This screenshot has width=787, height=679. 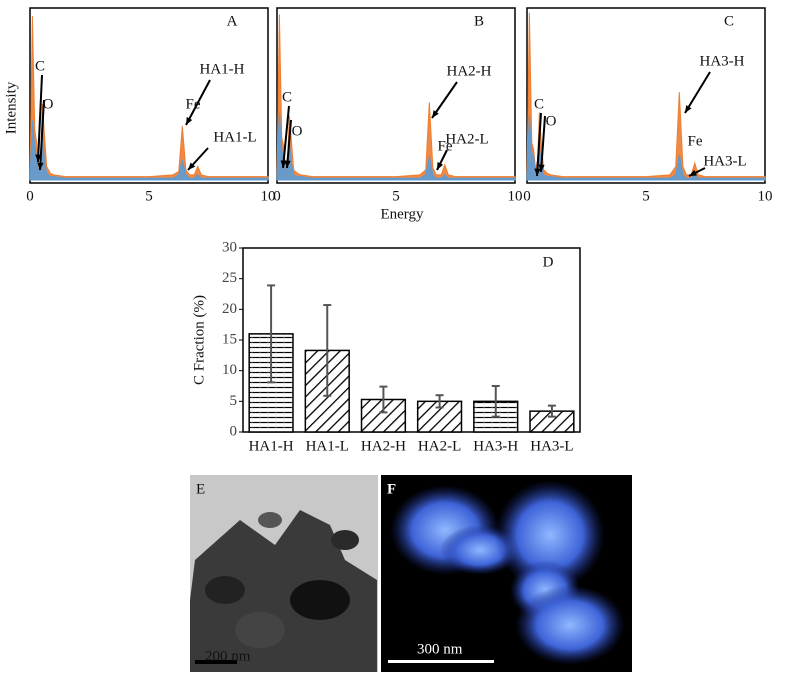 I want to click on x-tick-label: HA3-H, so click(x=495, y=446).